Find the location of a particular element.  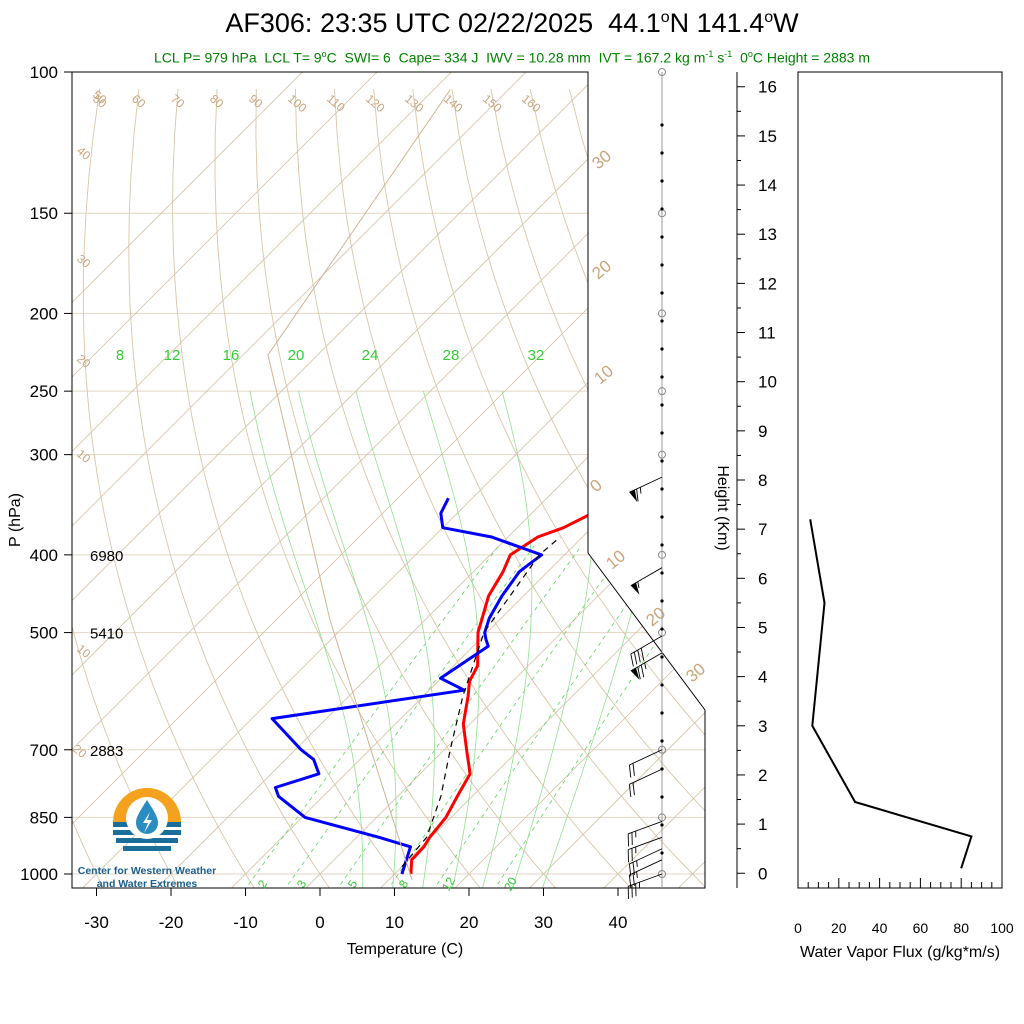

height-tick-label: 3 is located at coordinates (762, 726).